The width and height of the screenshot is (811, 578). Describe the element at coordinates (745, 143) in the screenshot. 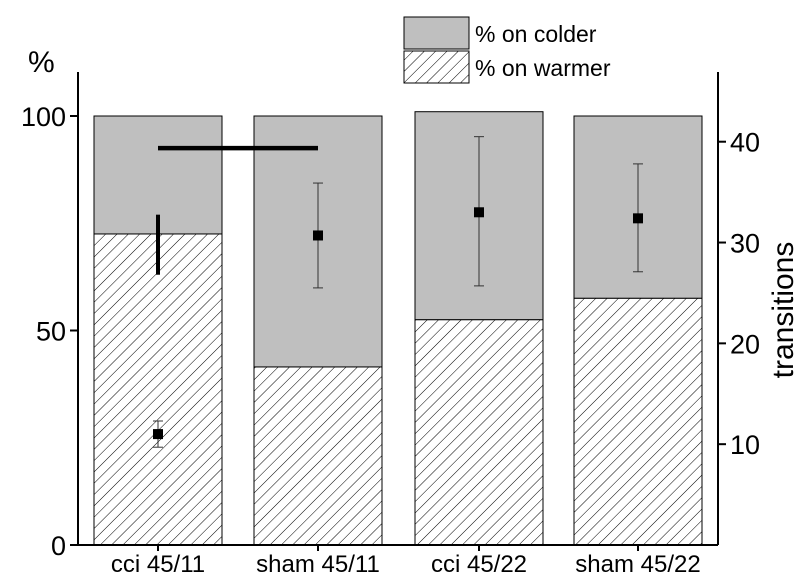

I see `right-tick-label: 40` at that location.